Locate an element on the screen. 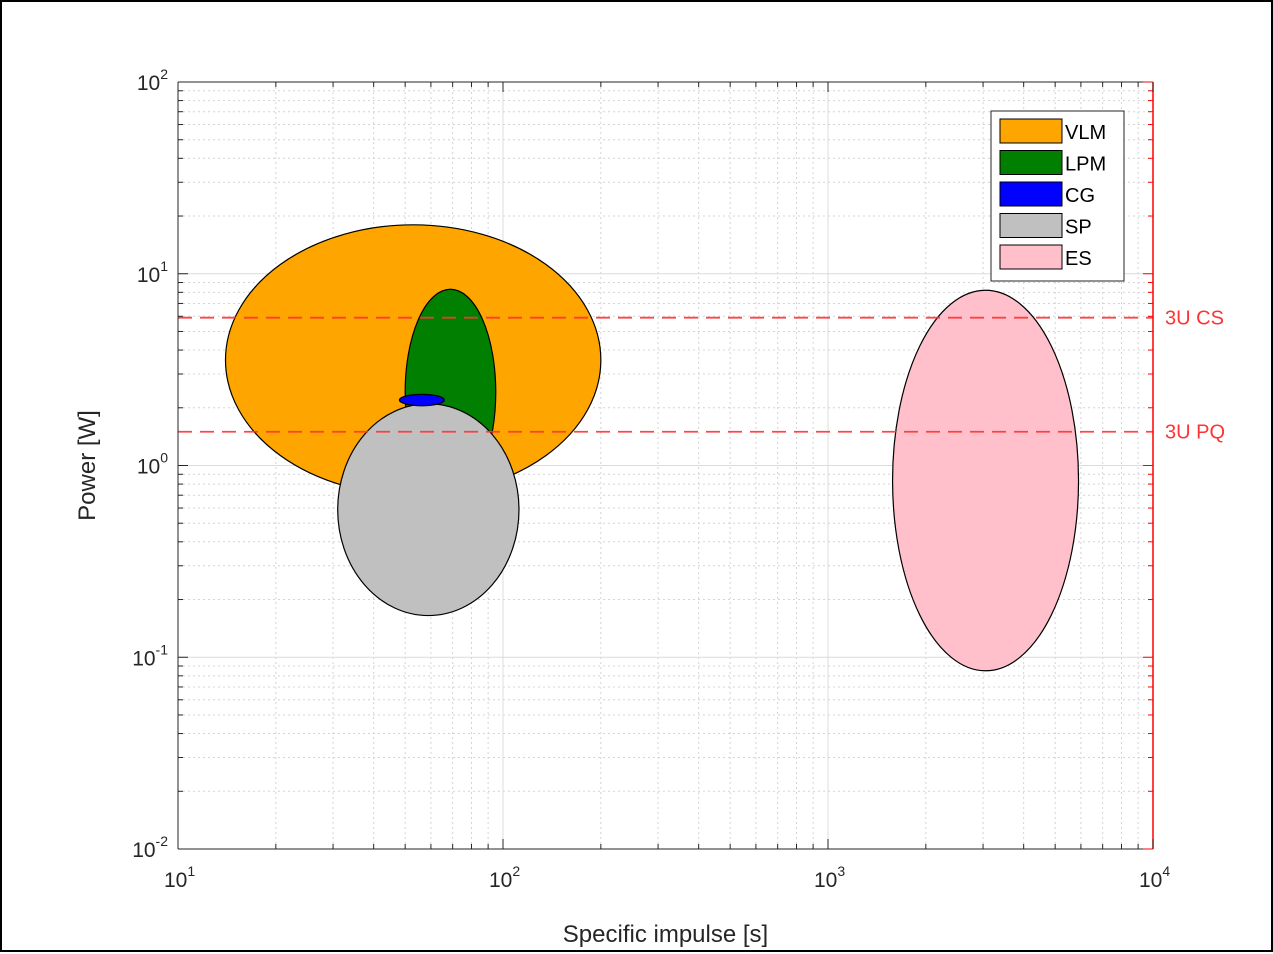 The image size is (1273, 954). legend-swatch-lpm is located at coordinates (1031, 162).